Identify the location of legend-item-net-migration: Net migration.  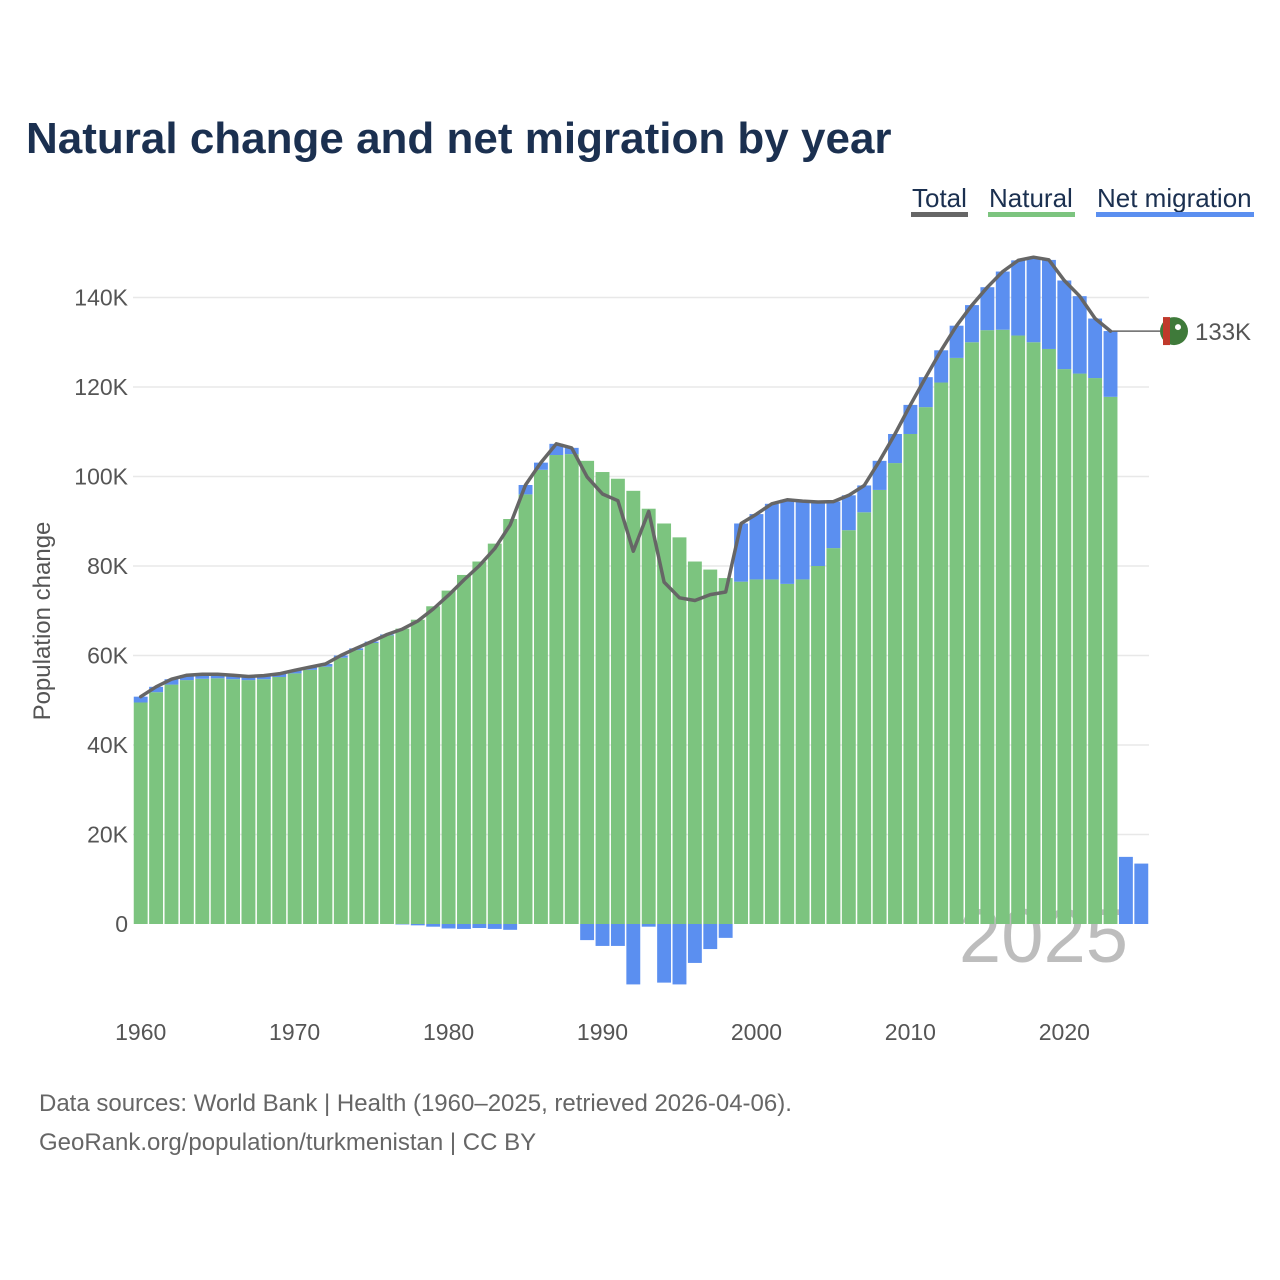
(1175, 200).